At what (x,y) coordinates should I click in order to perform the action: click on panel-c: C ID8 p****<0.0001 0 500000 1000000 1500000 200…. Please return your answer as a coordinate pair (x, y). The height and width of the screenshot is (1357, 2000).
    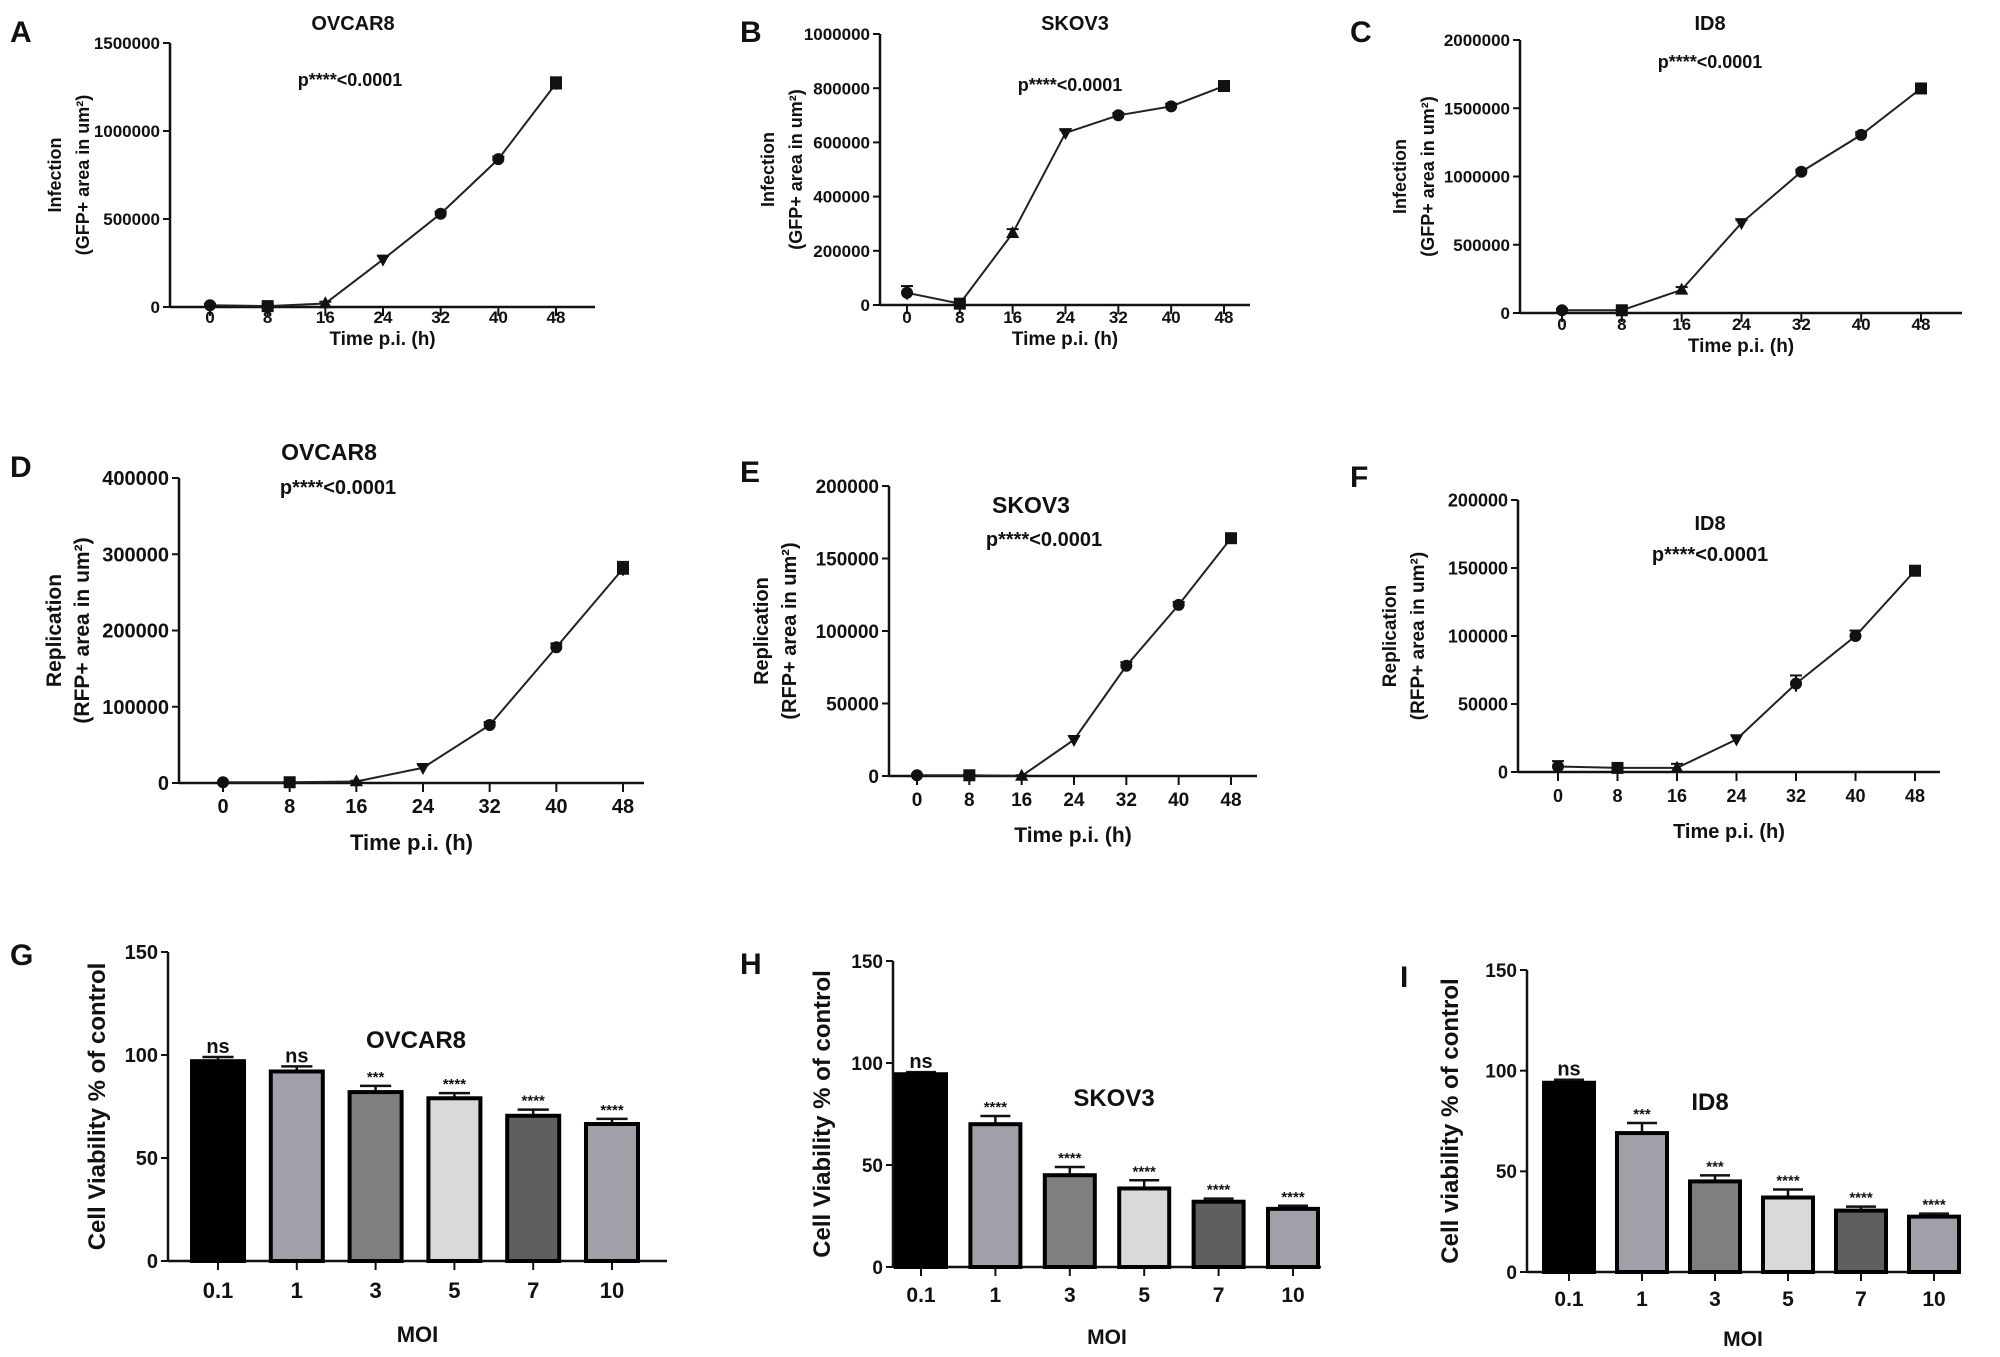
    Looking at the image, I should click on (1656, 185).